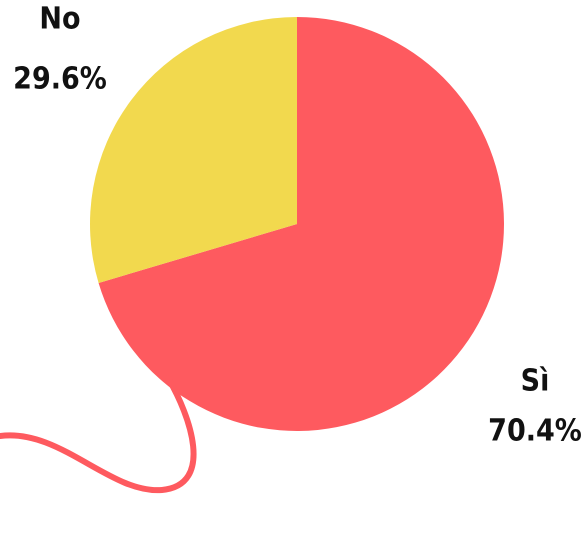 This screenshot has height=546, width=586. Describe the element at coordinates (535, 431) in the screenshot. I see `slice-value-label: 70.4%` at that location.